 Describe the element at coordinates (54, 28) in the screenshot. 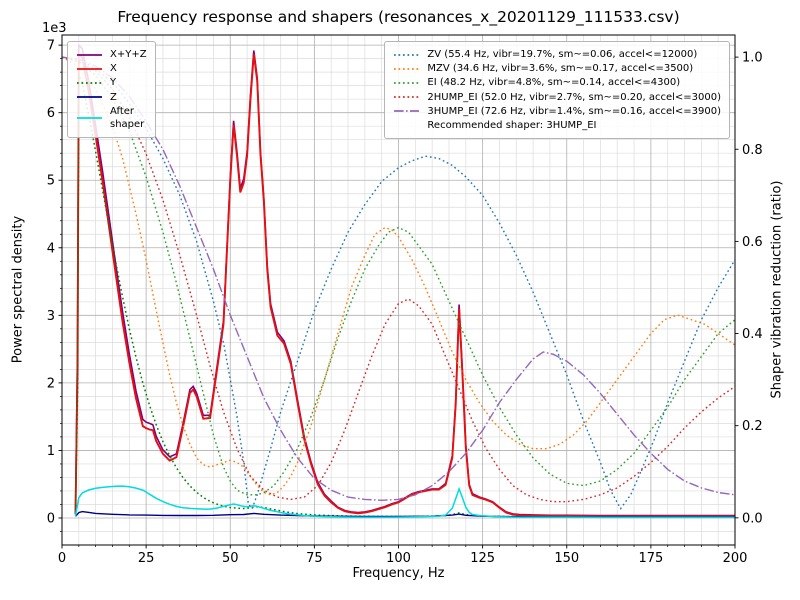

I see `y-axis-offset-label: 1e3` at that location.